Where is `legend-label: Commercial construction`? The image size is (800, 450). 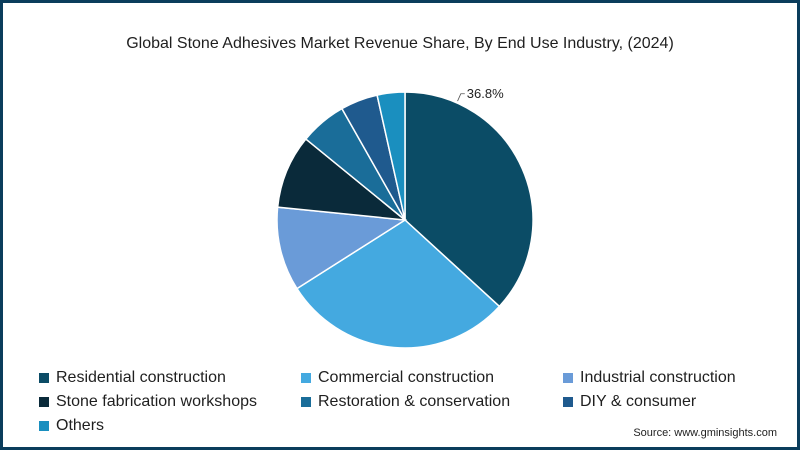 legend-label: Commercial construction is located at coordinates (406, 377).